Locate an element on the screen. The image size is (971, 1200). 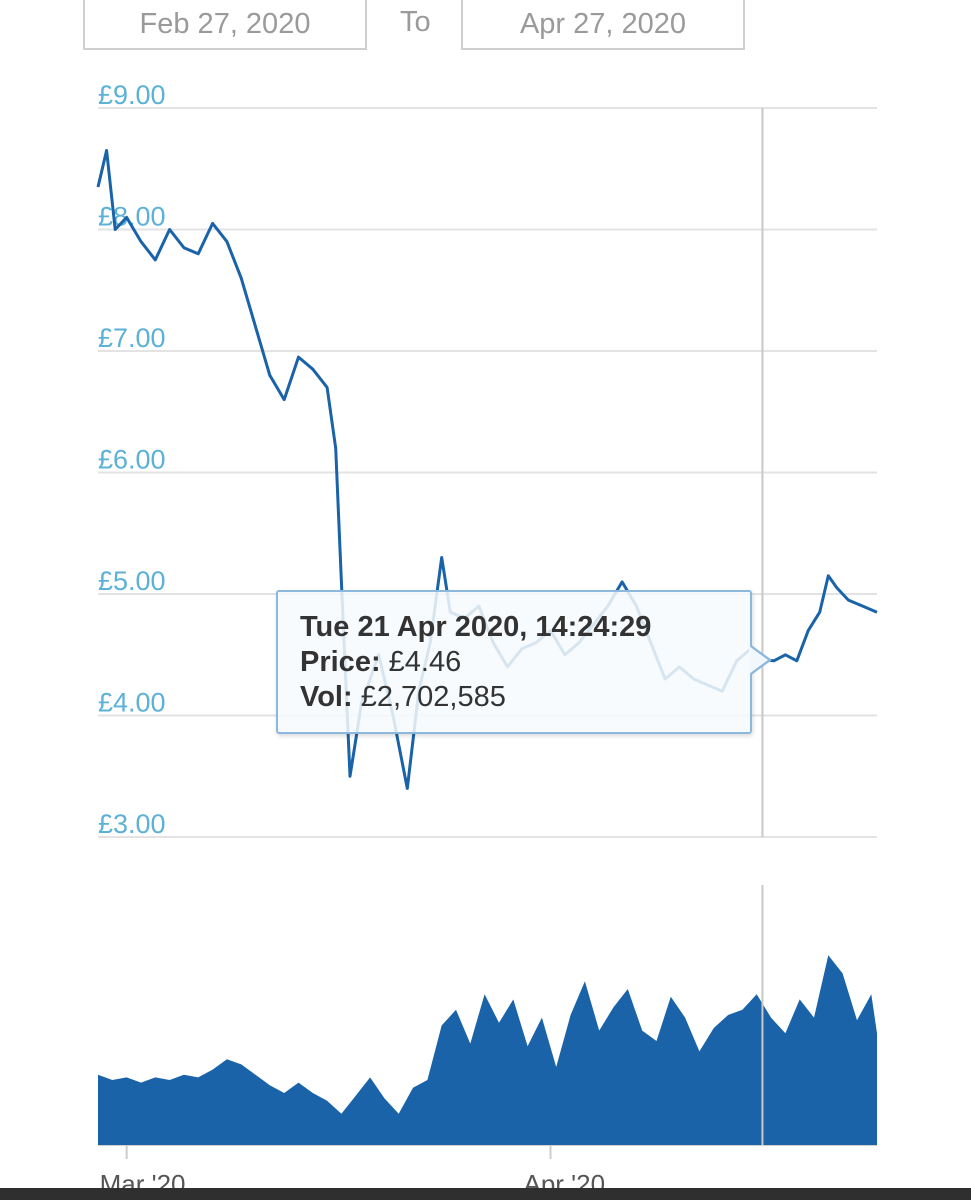
date-from-field: Feb 27, 2020 is located at coordinates (225, 25).